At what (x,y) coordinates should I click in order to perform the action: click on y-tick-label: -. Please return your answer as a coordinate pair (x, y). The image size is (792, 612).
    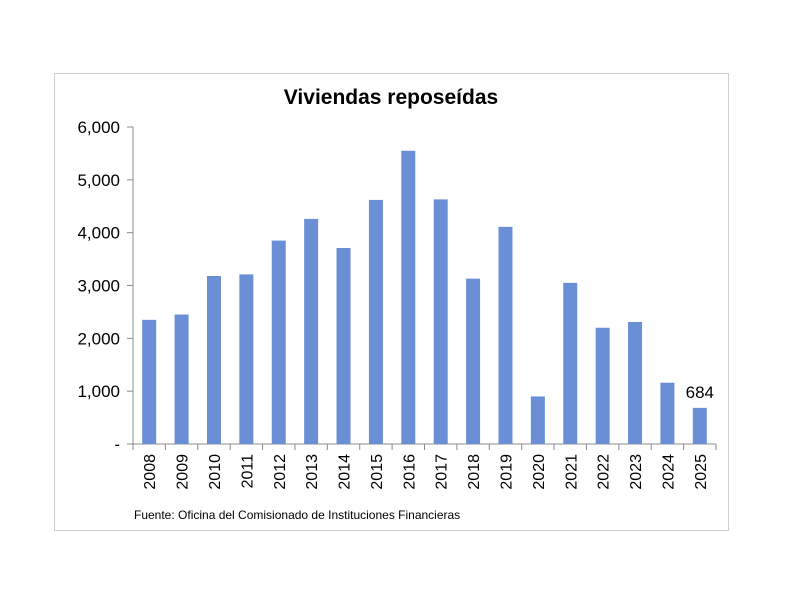
    Looking at the image, I should click on (117, 444).